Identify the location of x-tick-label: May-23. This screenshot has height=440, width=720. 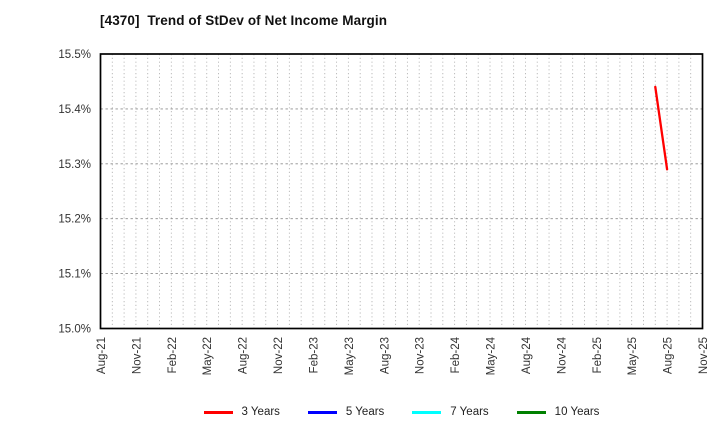
(350, 356).